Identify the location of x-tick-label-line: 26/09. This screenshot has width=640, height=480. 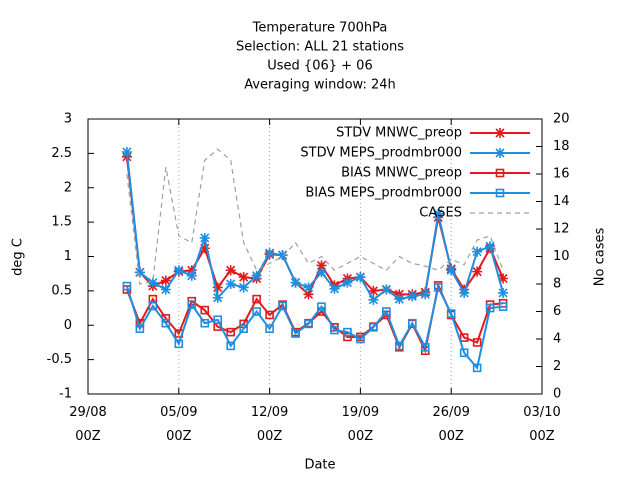
(450, 412).